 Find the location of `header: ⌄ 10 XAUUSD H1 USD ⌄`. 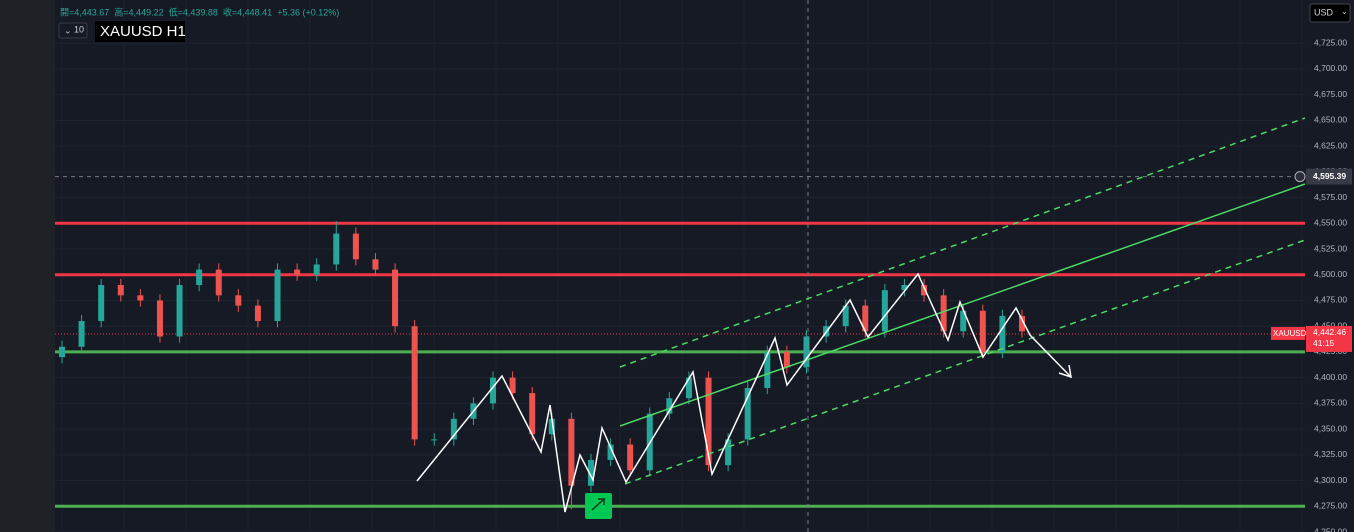

header: ⌄ 10 XAUUSD H1 USD ⌄ is located at coordinates (704, 22).